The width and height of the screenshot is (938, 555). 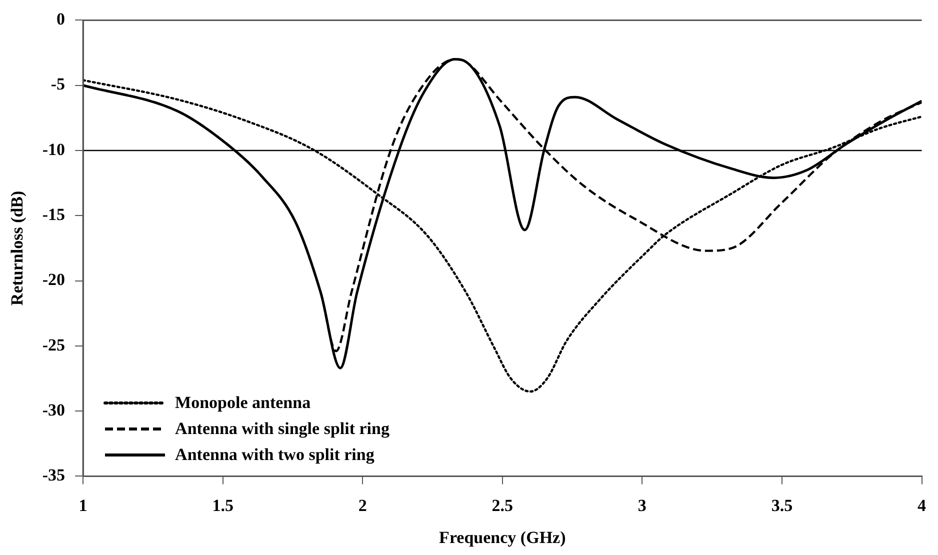 What do you see at coordinates (502, 538) in the screenshot?
I see `x-axis-title: Frequency (GHz)` at bounding box center [502, 538].